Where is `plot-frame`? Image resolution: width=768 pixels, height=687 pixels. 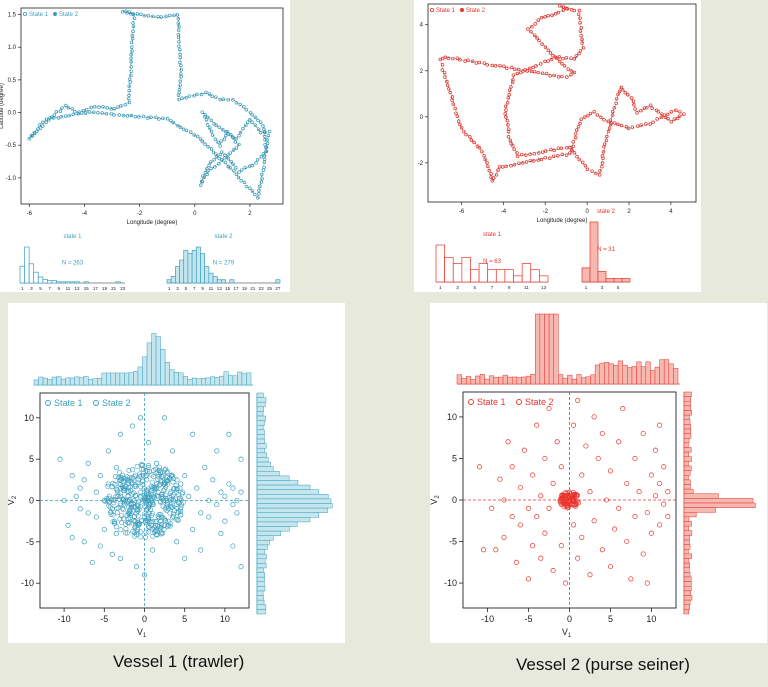 plot-frame is located at coordinates (562, 103).